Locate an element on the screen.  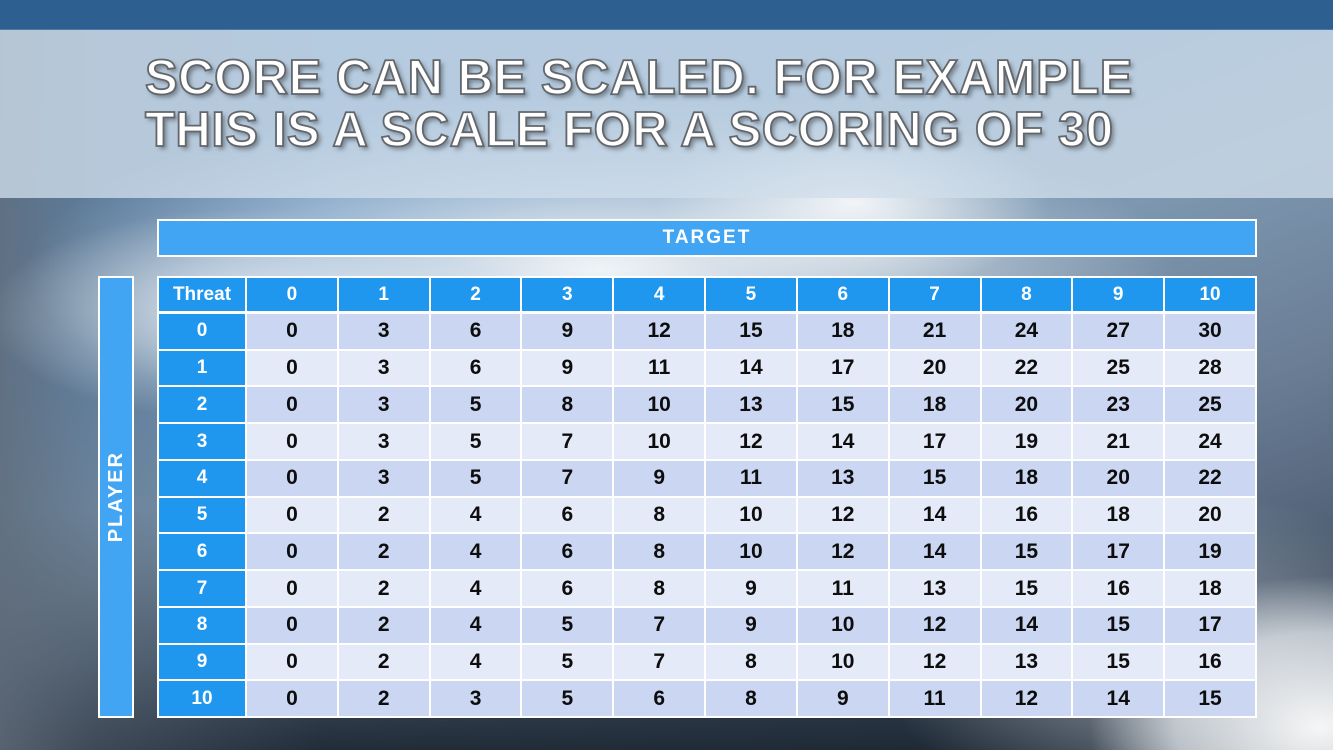
score-cell: 23 is located at coordinates (1118, 405).